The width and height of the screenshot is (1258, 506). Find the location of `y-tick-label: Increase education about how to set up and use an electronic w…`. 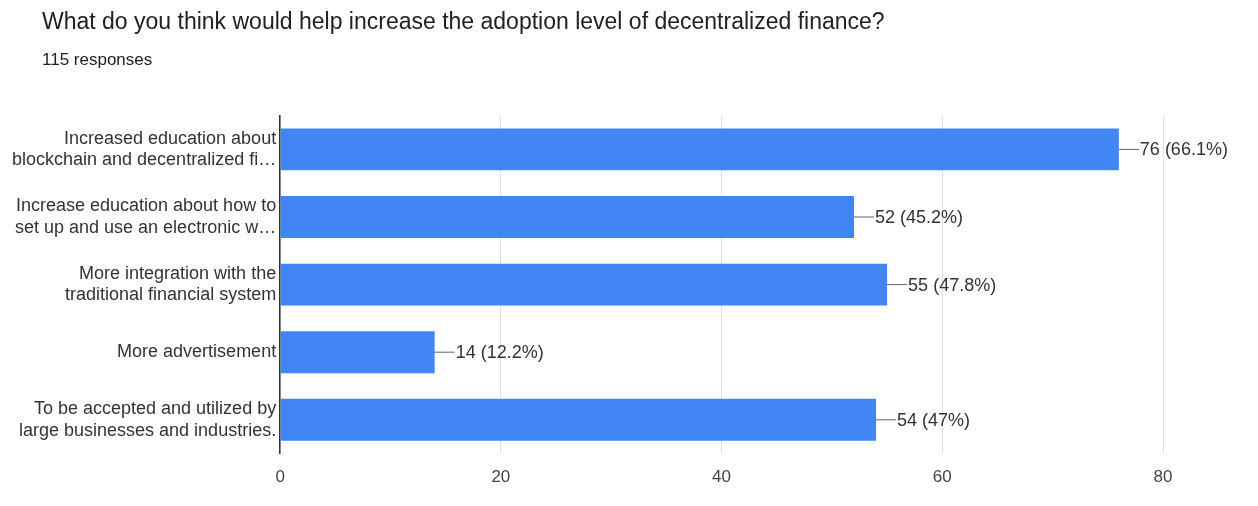

y-tick-label: Increase education about how to set up and use an electronic w… is located at coordinates (146, 216).